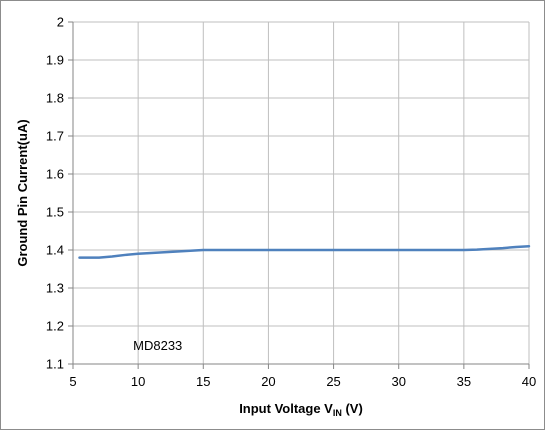 The height and width of the screenshot is (430, 545). I want to click on x-tick-label: 20, so click(268, 381).